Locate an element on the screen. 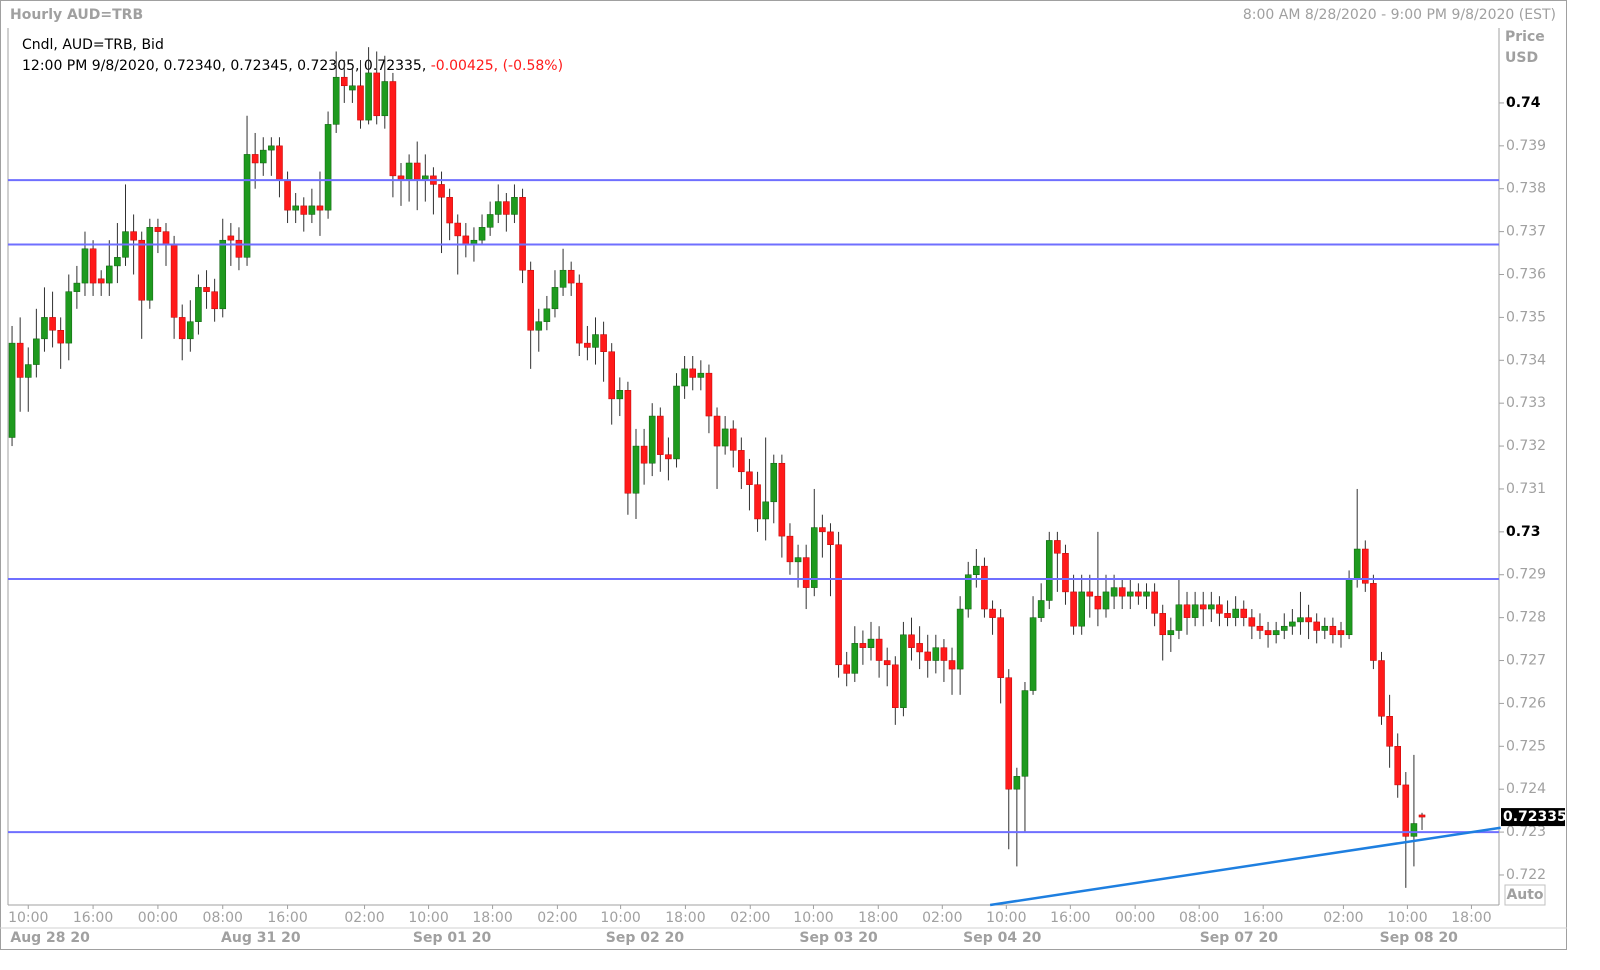 The width and height of the screenshot is (1600, 970). y-tick-label: 0.735 is located at coordinates (1526, 317).